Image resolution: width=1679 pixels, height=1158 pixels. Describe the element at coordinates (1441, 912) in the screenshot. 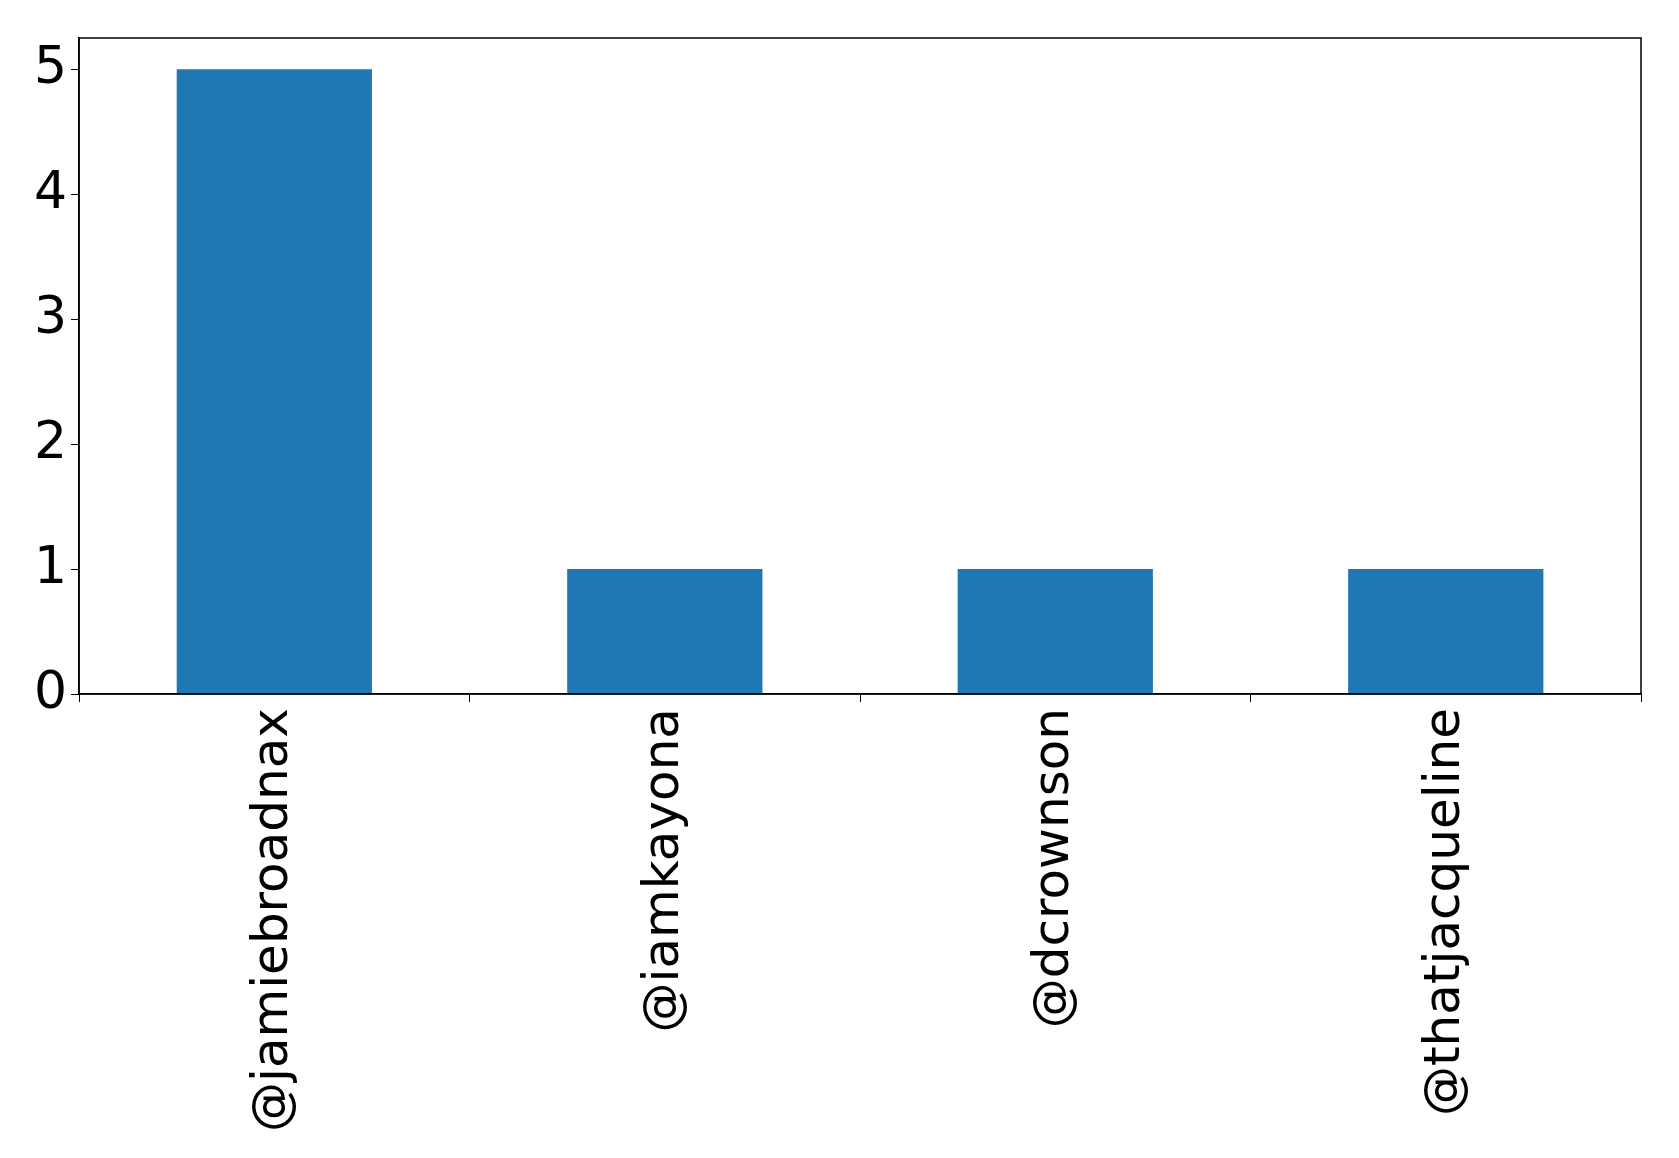

I see `x-tick-label: @thatjacqueline` at that location.